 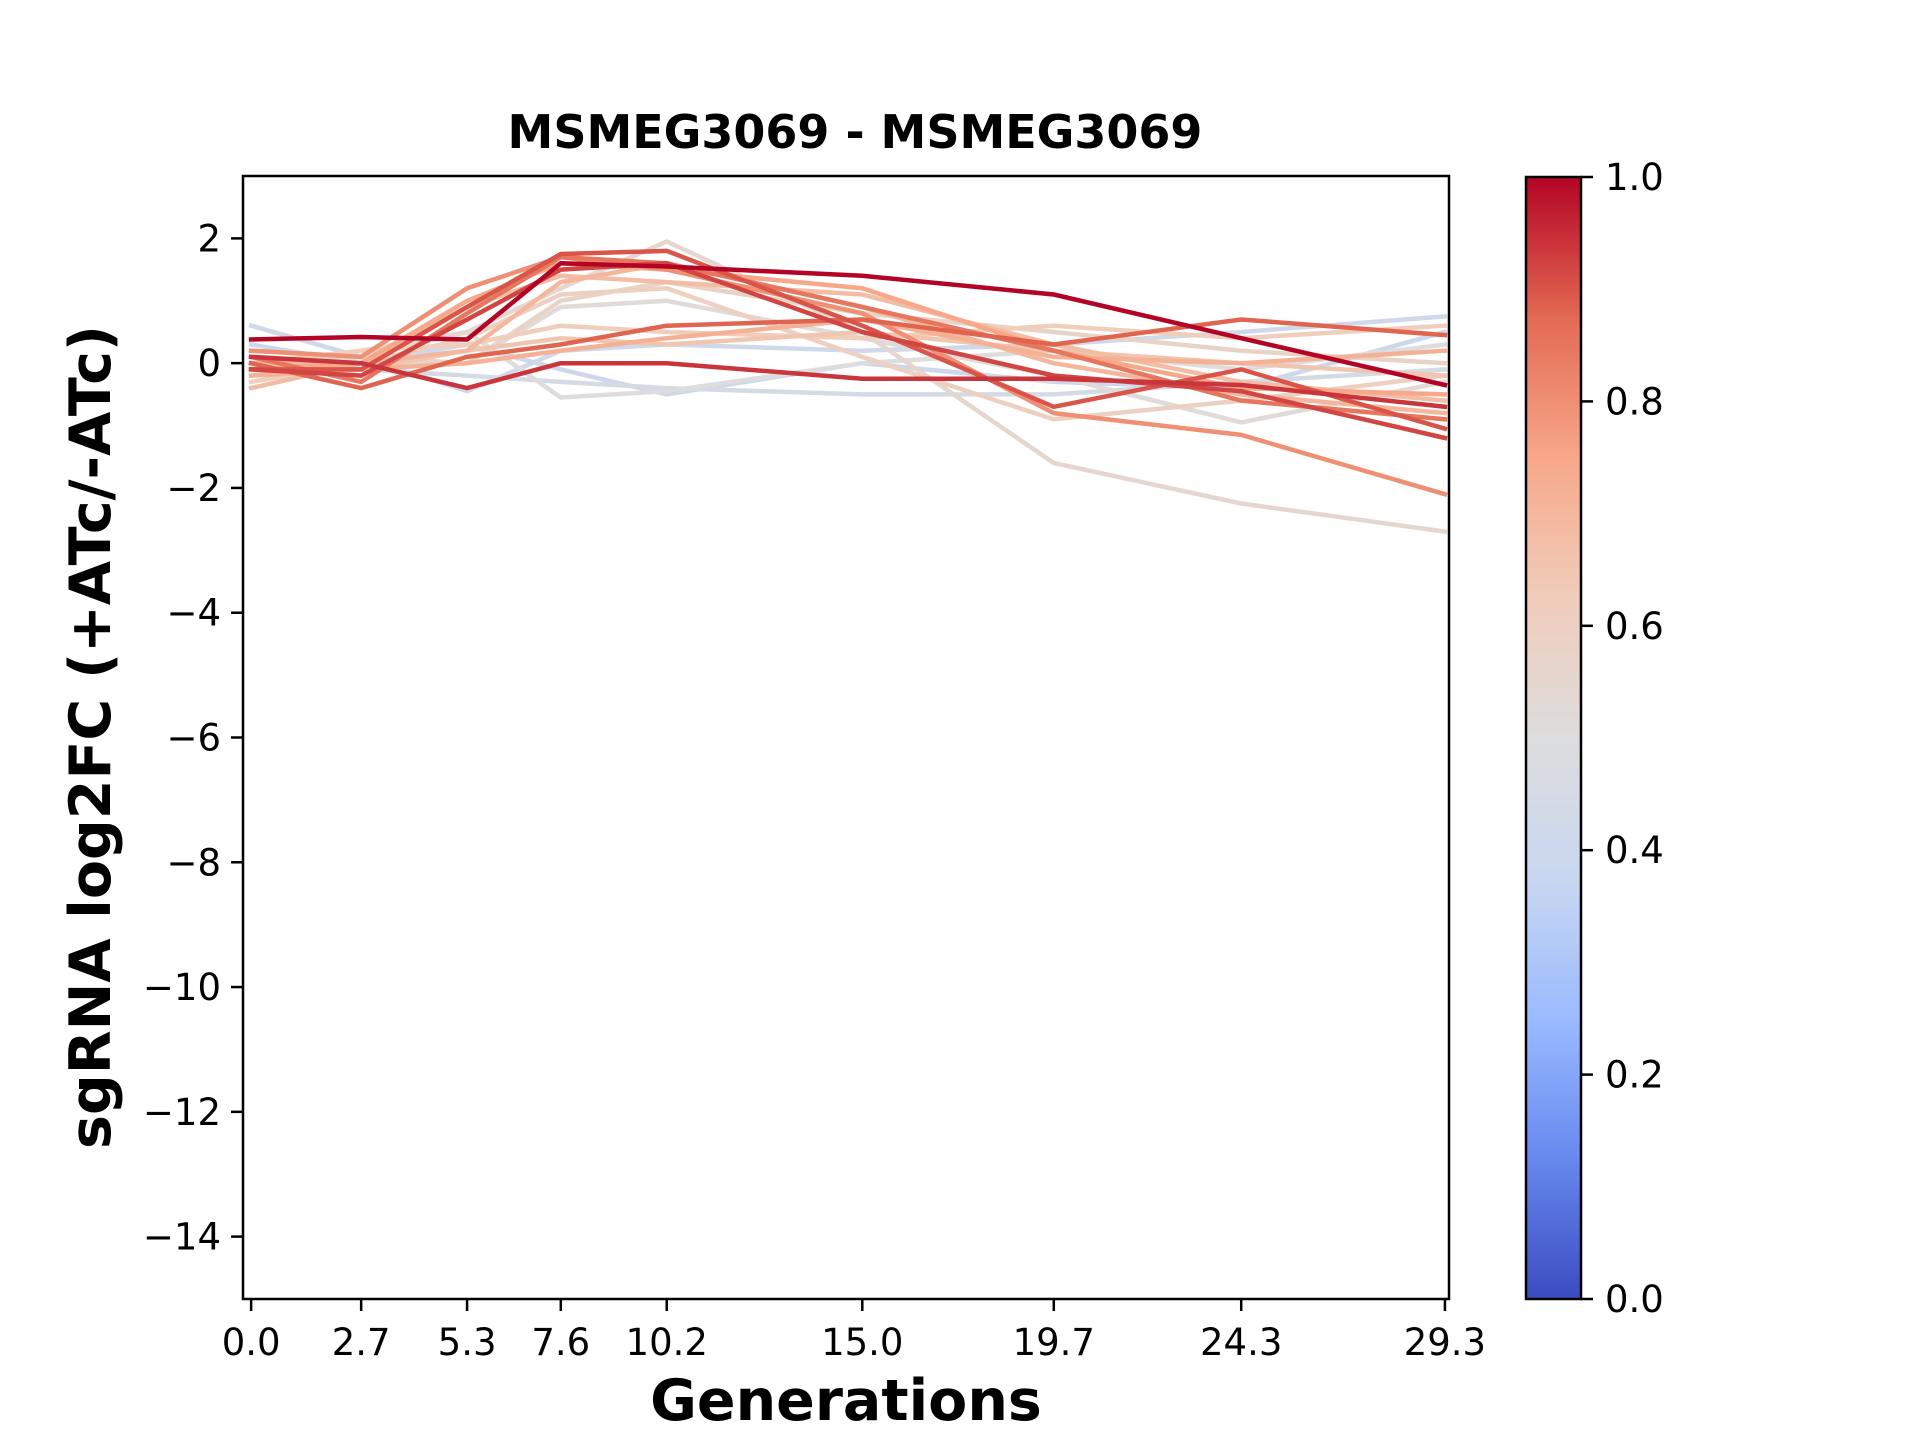 I want to click on x-tick-label: 7.6, so click(x=560, y=1342).